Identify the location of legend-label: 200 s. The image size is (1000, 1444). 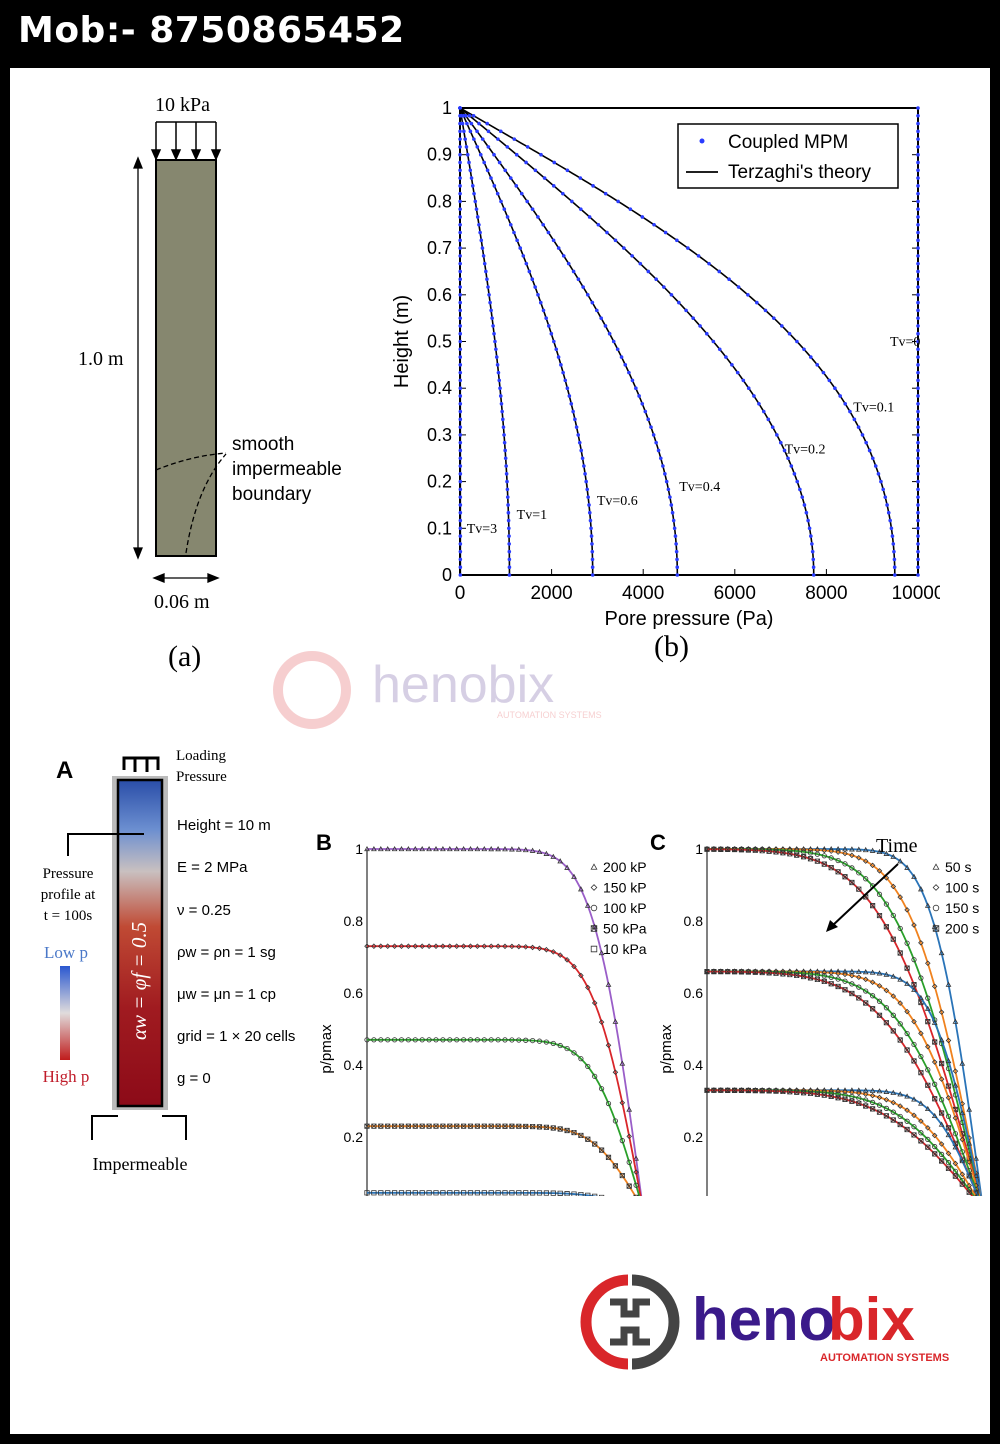
(962, 929).